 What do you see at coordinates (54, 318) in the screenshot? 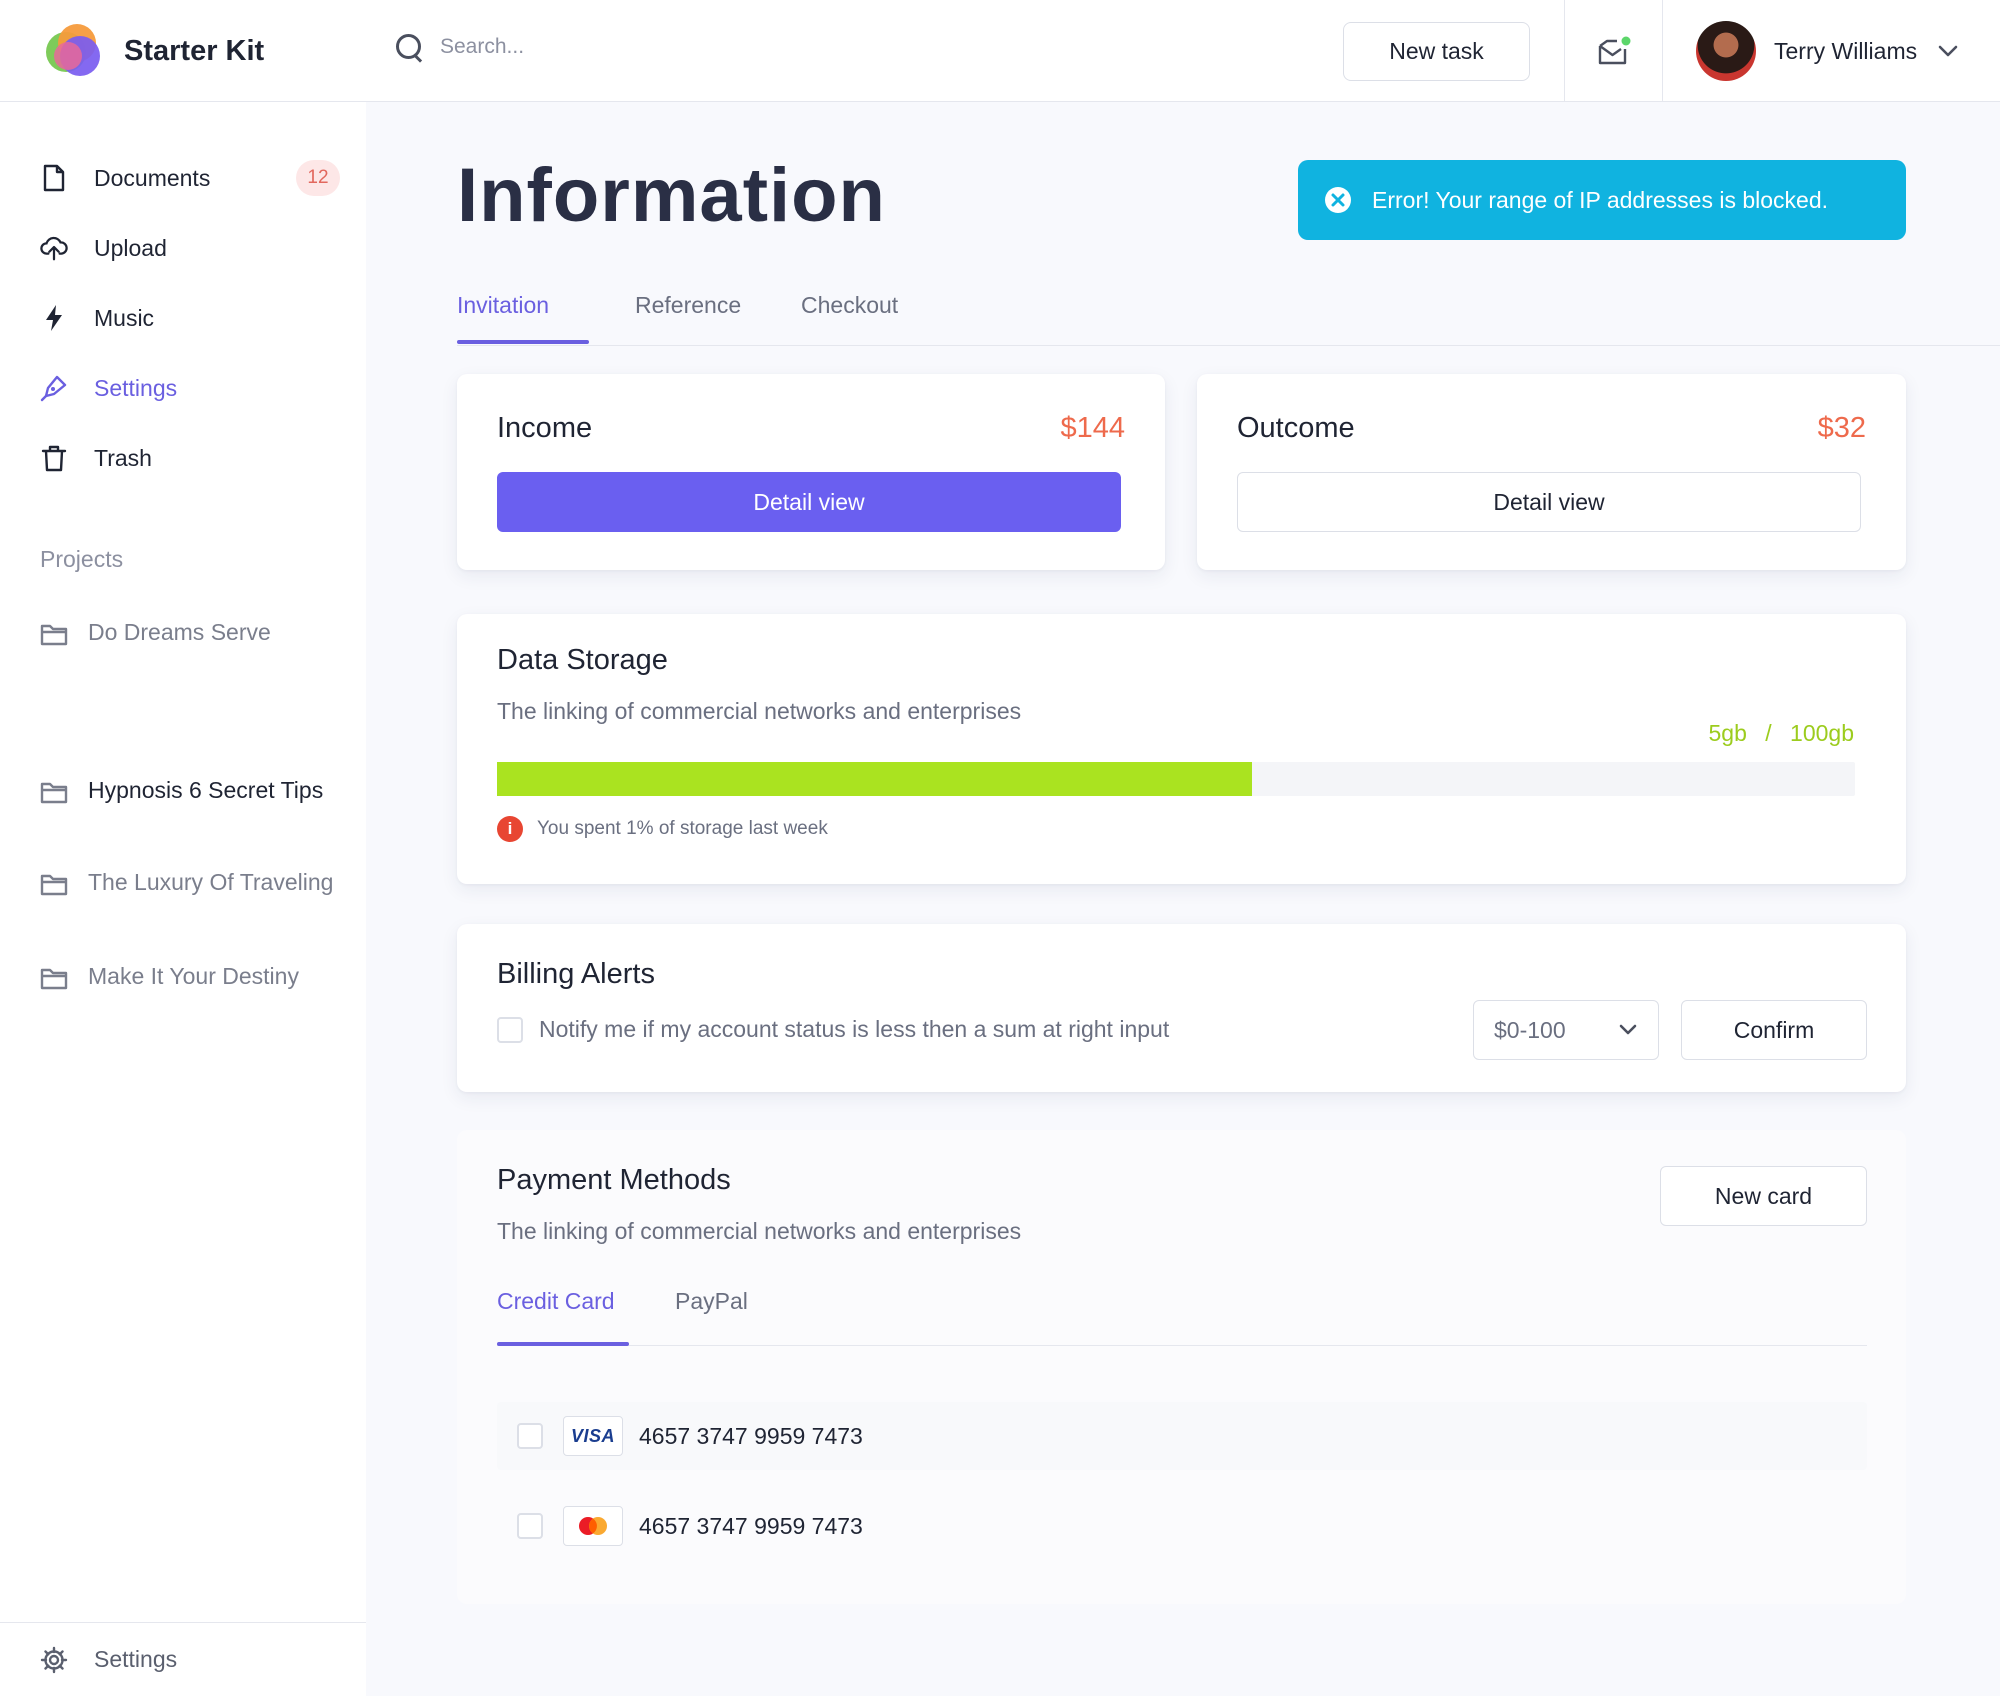
I see `lightning-icon` at bounding box center [54, 318].